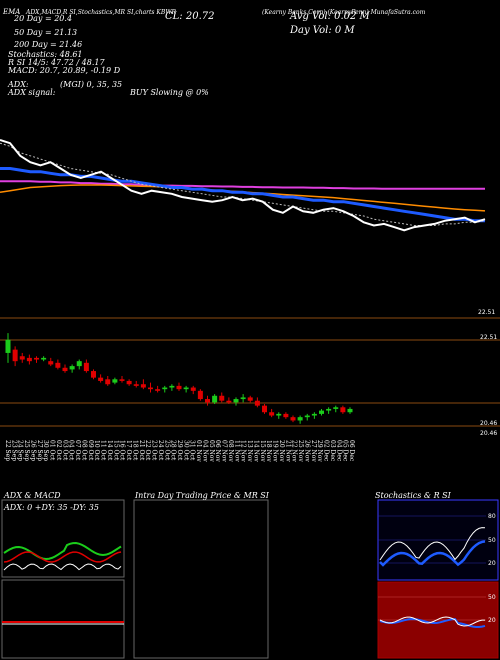 This screenshot has width=500, height=660. I want to click on date-tick-label: 20 Nov, so click(281, 451).